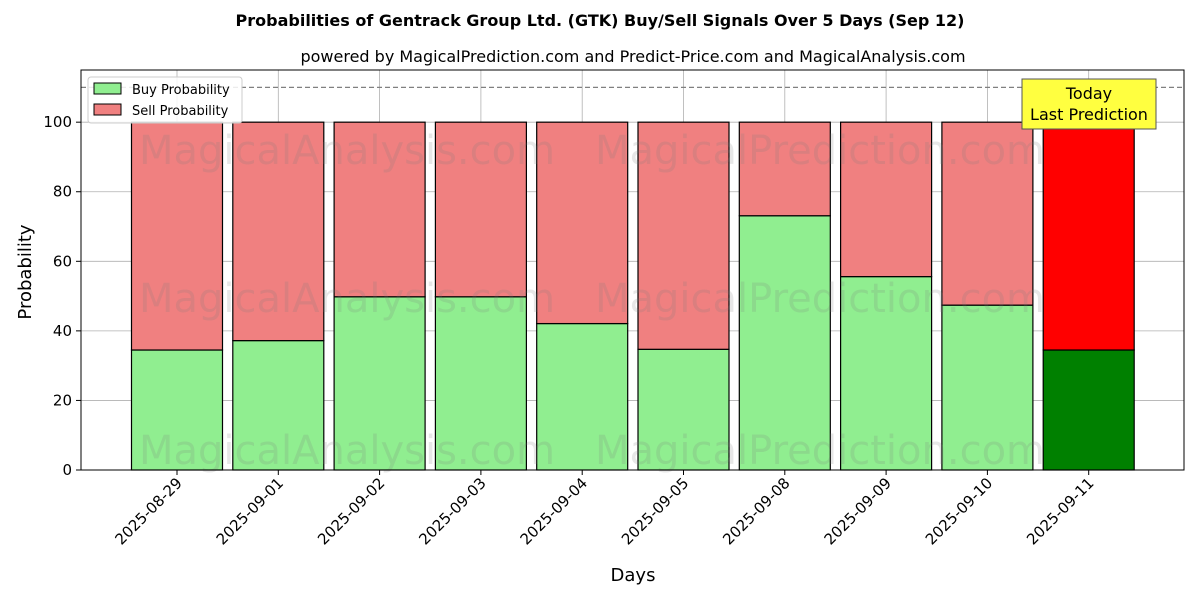 This screenshot has height=600, width=1200. What do you see at coordinates (554, 511) in the screenshot?
I see `x-tick-label: 2025-09-04` at bounding box center [554, 511].